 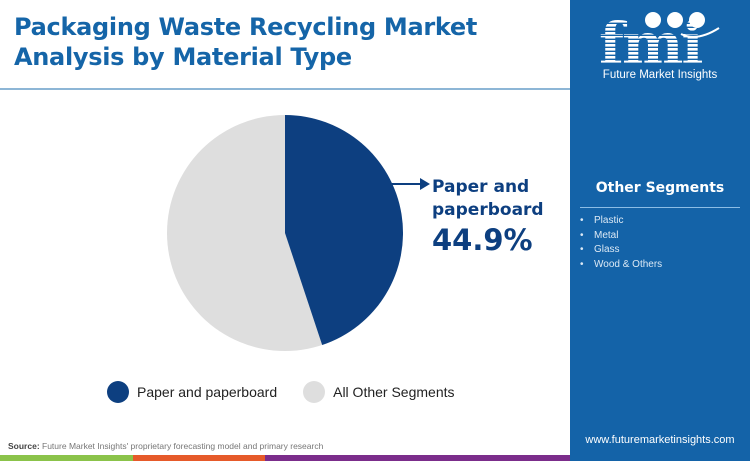 What do you see at coordinates (314, 392) in the screenshot?
I see `legend-swatch-other` at bounding box center [314, 392].